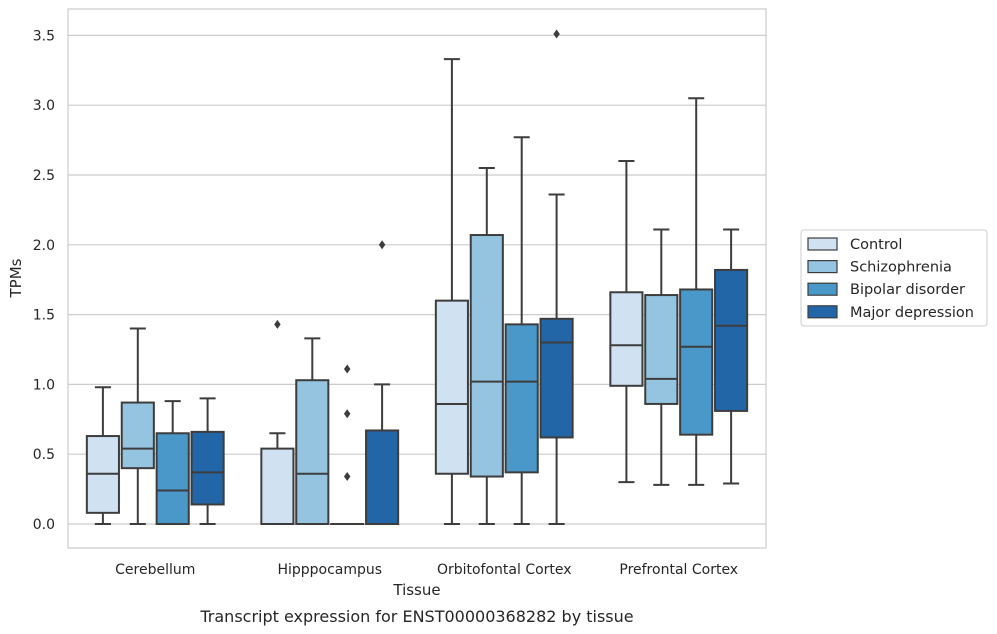 The height and width of the screenshot is (634, 997). Describe the element at coordinates (16, 278) in the screenshot. I see `y-axis-label: TPMs` at that location.